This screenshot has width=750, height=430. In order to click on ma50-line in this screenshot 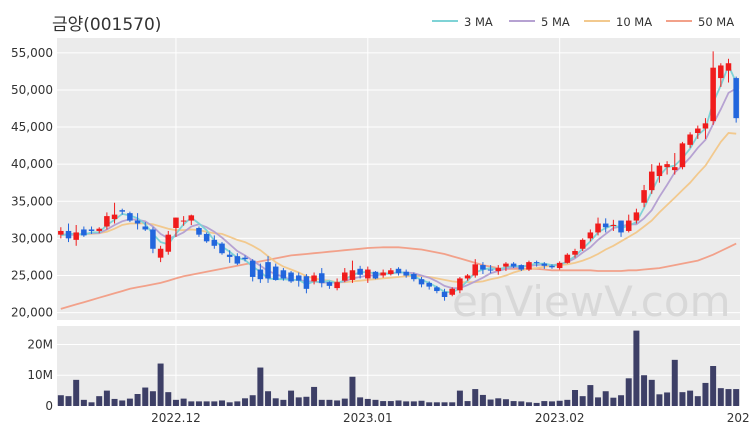, I will do `click(398, 276)`.